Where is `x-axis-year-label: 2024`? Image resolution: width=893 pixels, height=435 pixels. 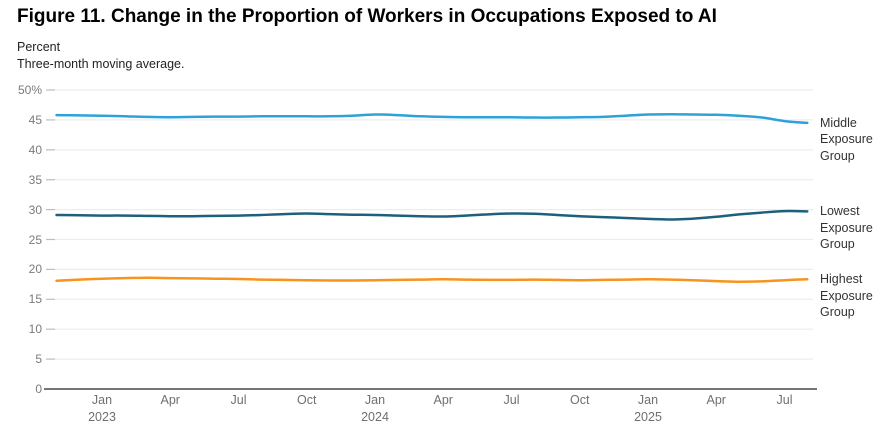
x-axis-year-label: 2024 is located at coordinates (375, 417).